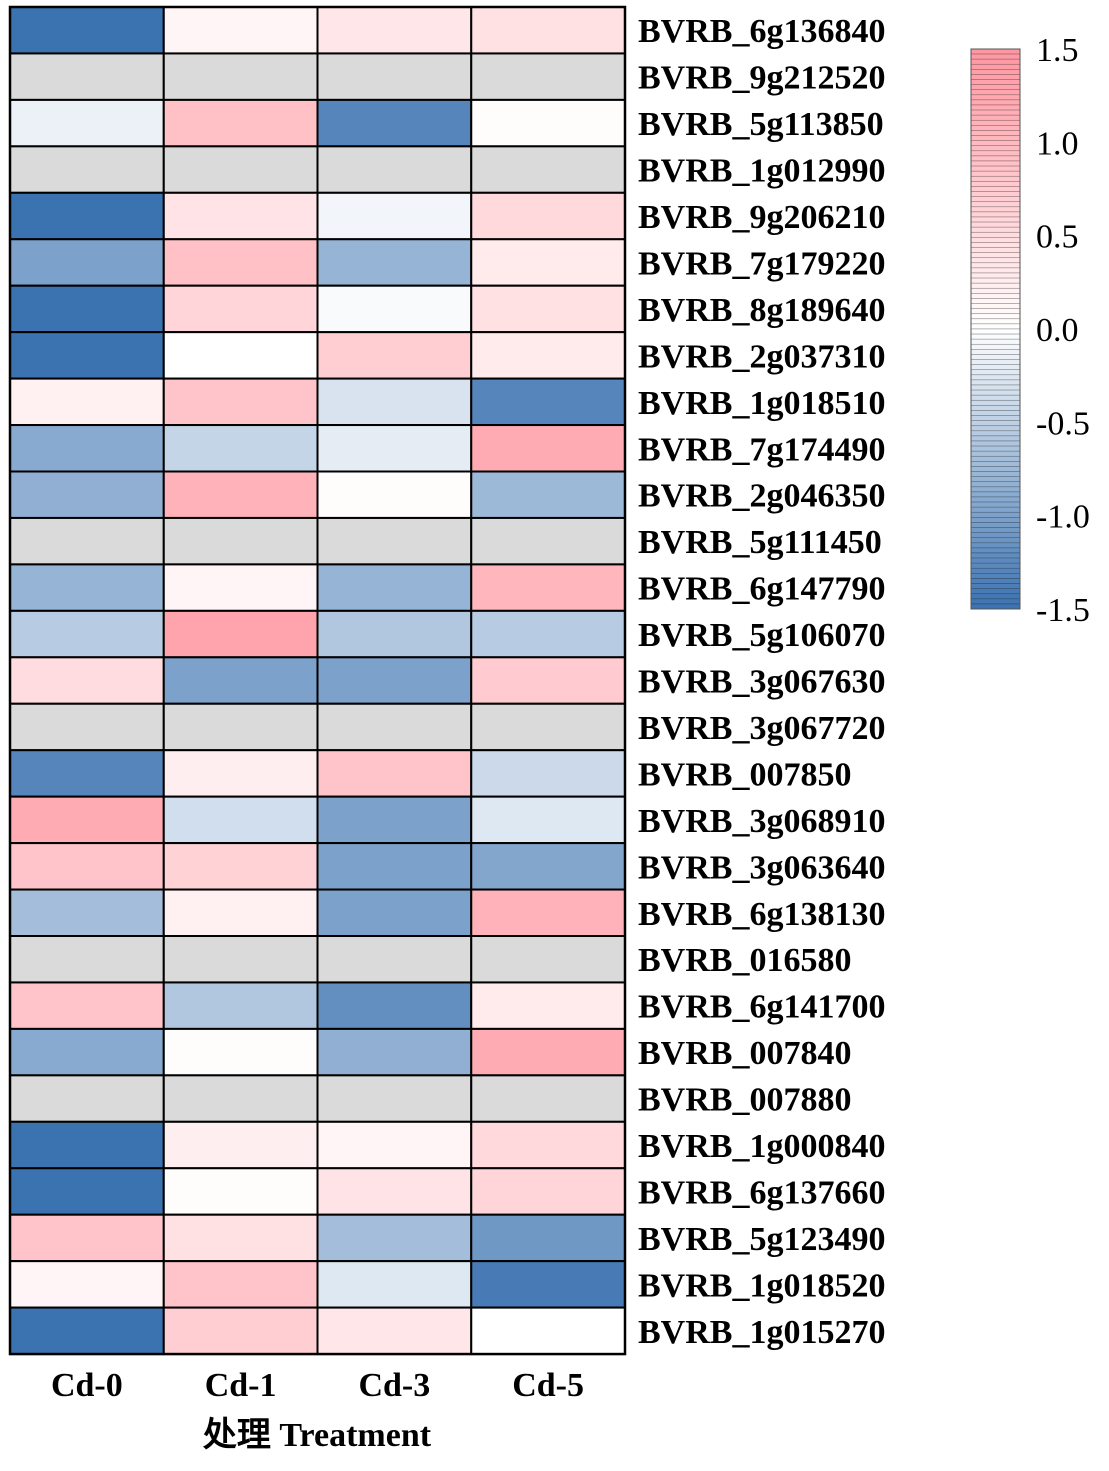 This screenshot has width=1109, height=1471. Describe the element at coordinates (761, 867) in the screenshot. I see `gene-label: BVRB_3g063640` at that location.